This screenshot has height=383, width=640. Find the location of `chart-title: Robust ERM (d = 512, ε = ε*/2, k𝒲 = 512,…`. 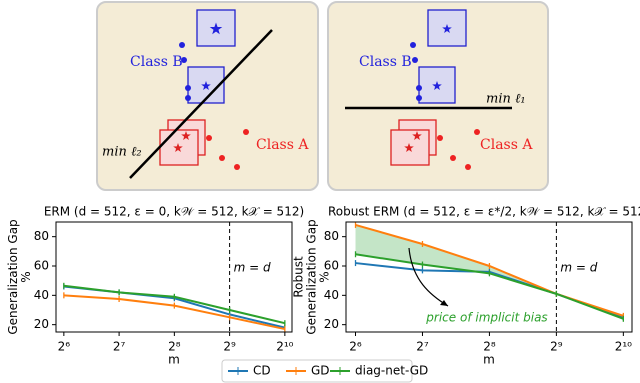

chart-title: Robust ERM (d = 512, ε = ε*/2, k𝒲 = 512,… is located at coordinates (484, 212).